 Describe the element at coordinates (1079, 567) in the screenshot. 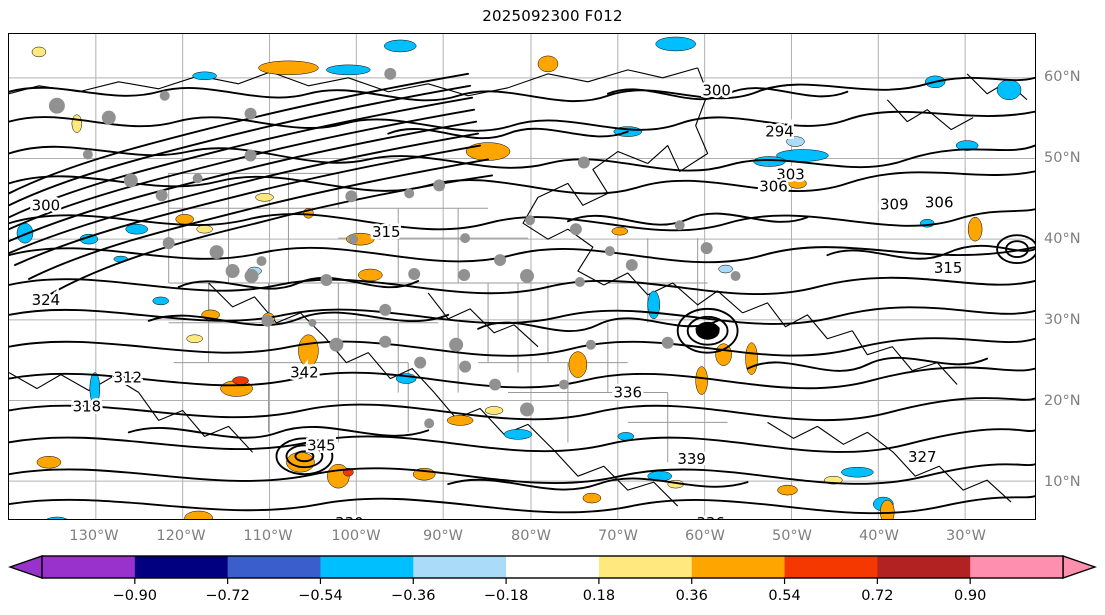

I see `colorbar-extend-max-arrow` at that location.